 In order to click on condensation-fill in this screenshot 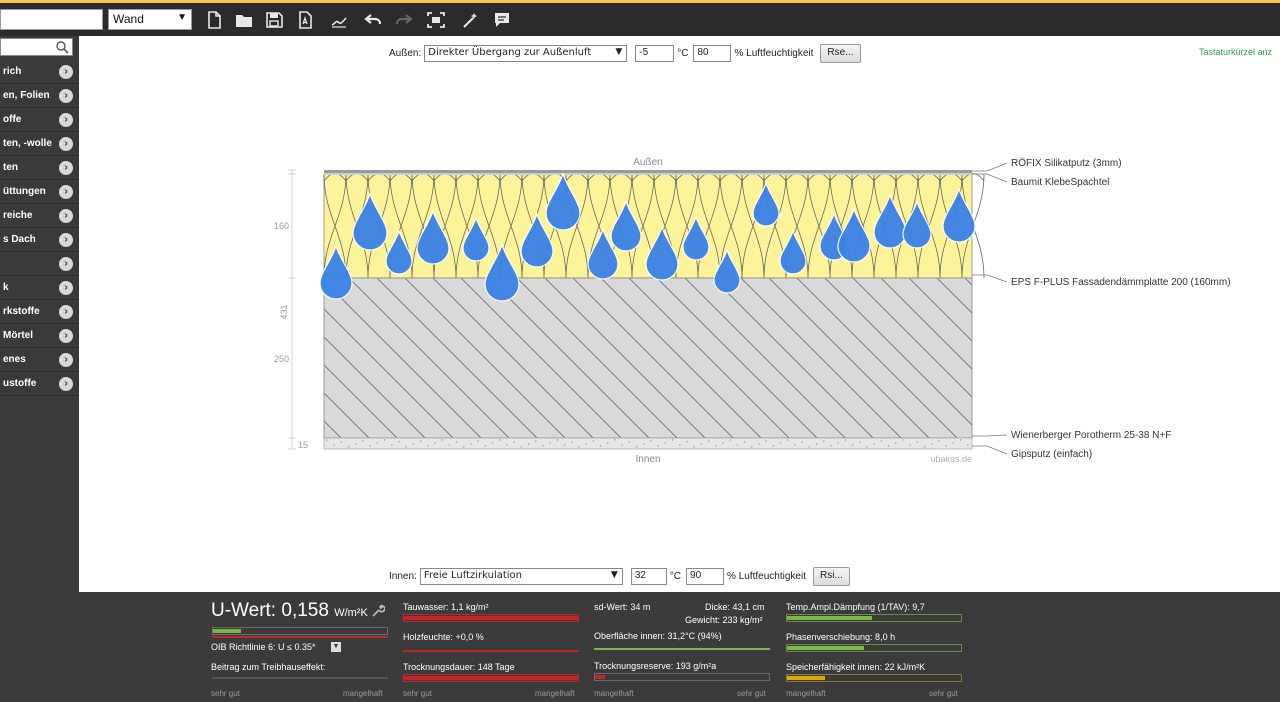, I will do `click(491, 618)`.